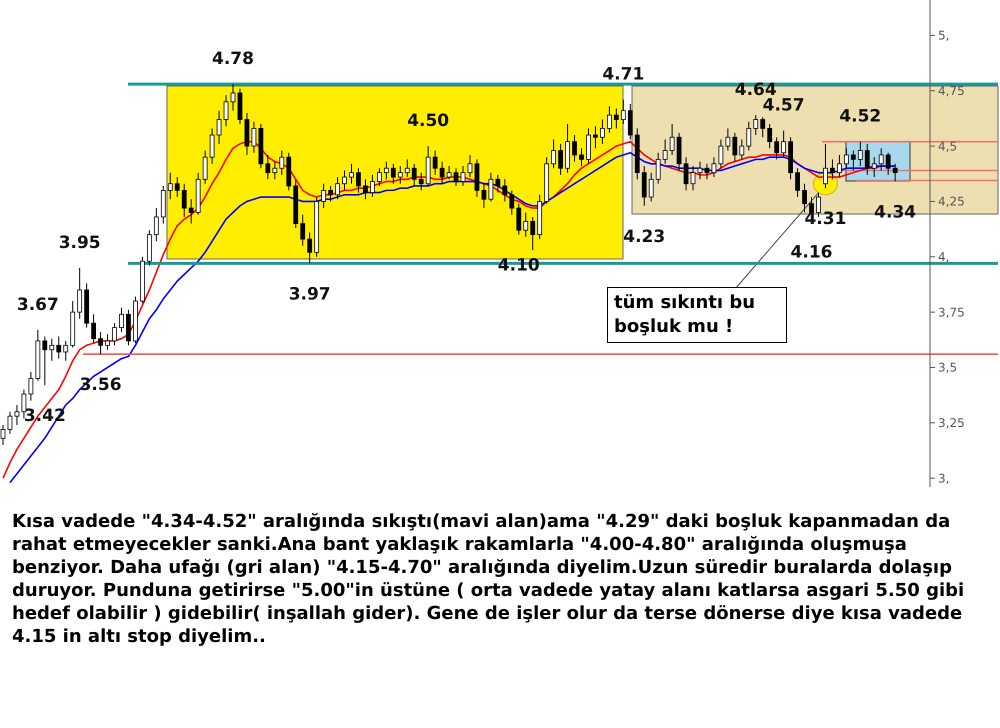  I want to click on y-tick-label: 3,5, so click(948, 367).